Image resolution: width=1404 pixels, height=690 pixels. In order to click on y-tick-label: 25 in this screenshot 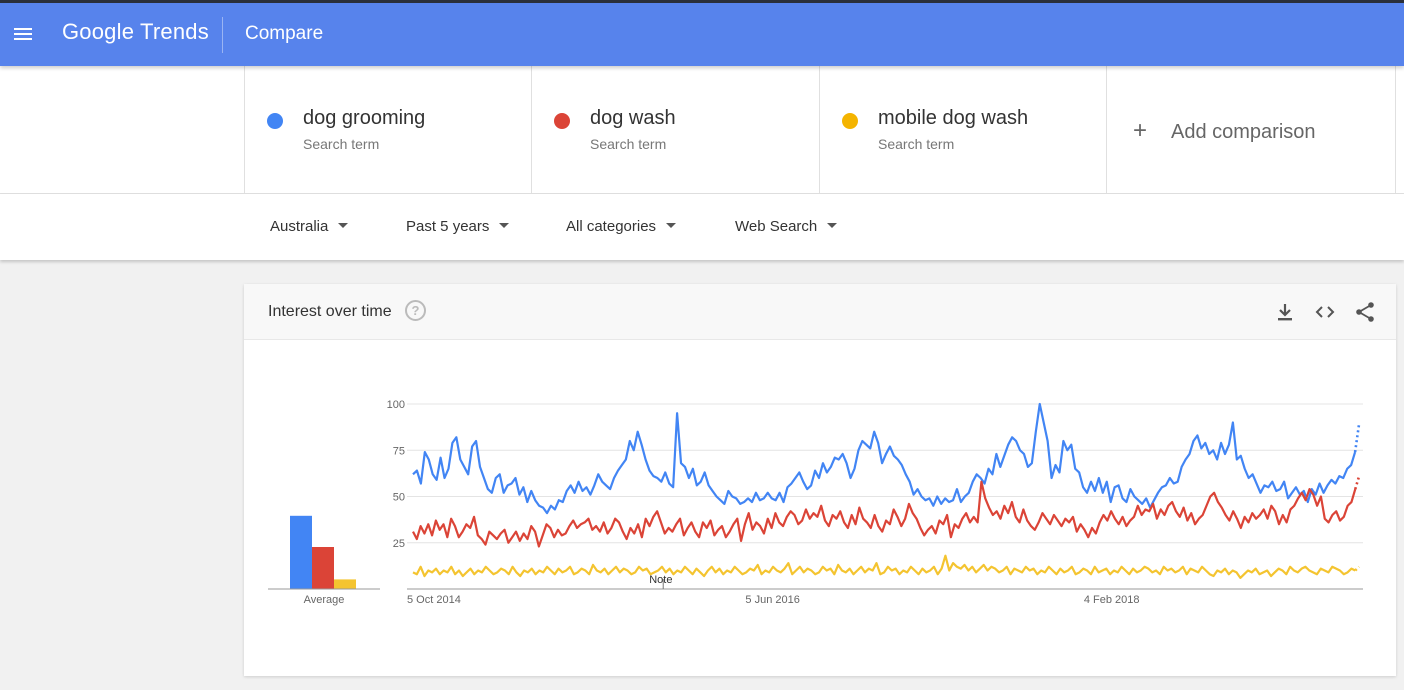, I will do `click(399, 544)`.